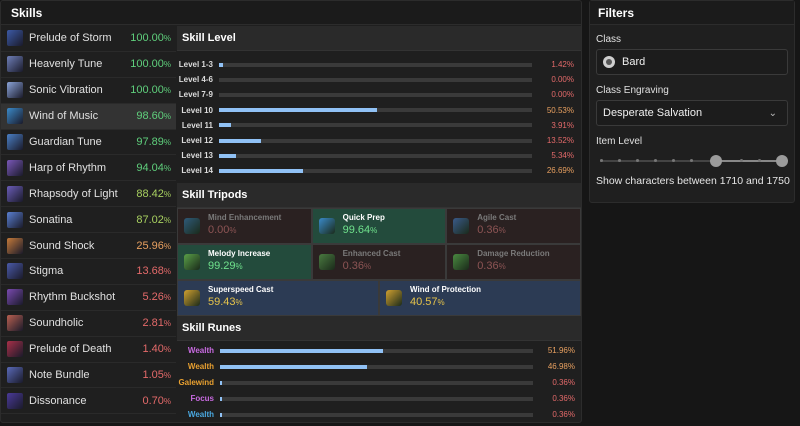  I want to click on skill-rune-label: Galewind, so click(196, 382).